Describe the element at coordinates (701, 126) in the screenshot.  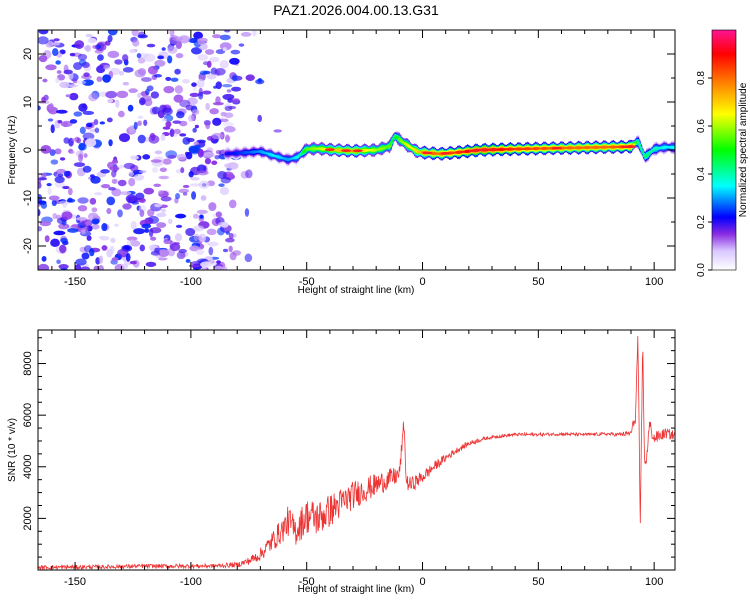
I see `colorbar-tick-label: 0.6` at that location.